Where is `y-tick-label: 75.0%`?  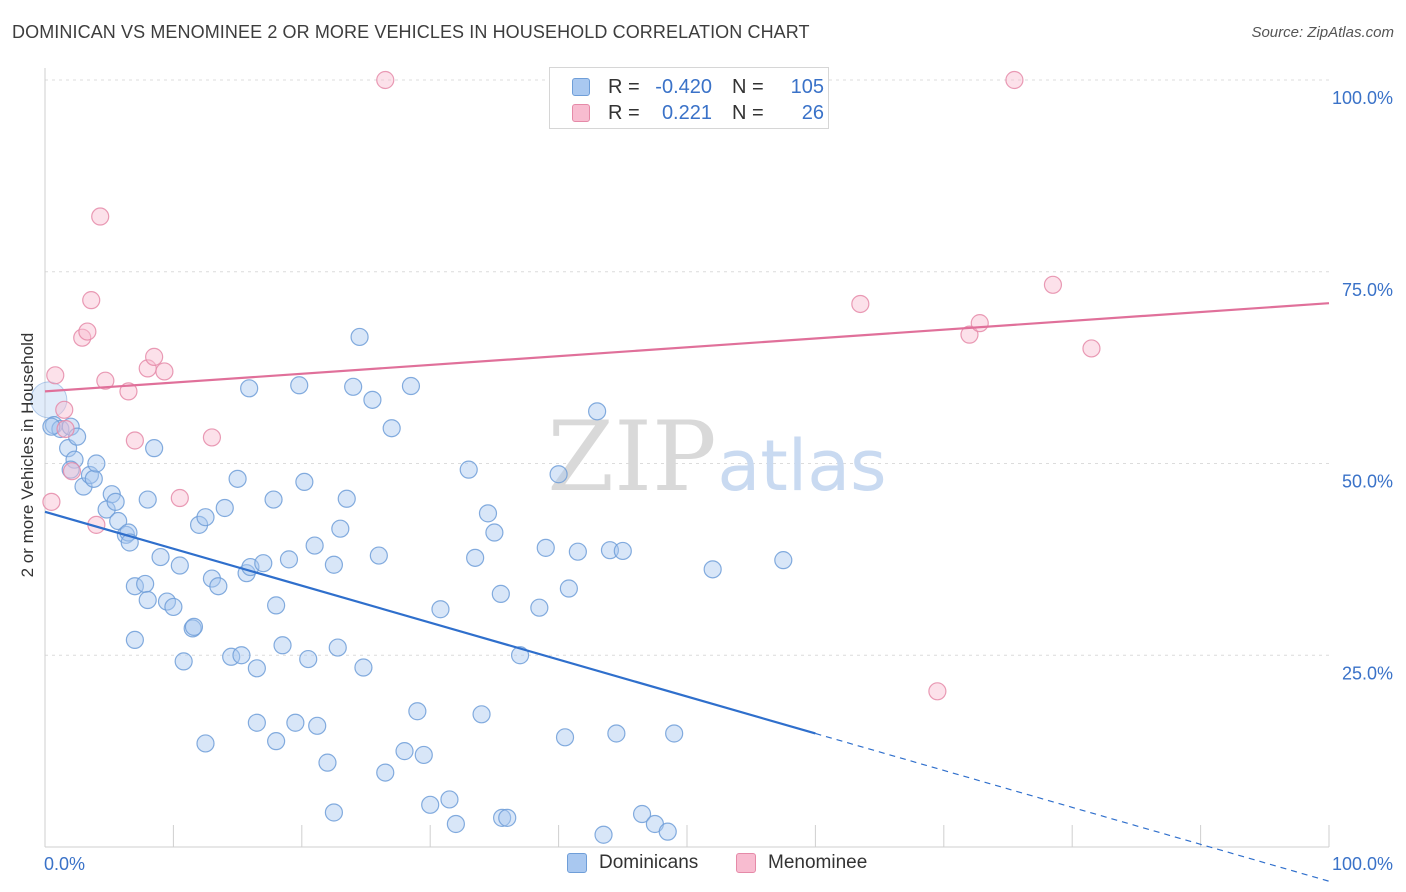
y-tick-label: 75.0% is located at coordinates (1367, 290).